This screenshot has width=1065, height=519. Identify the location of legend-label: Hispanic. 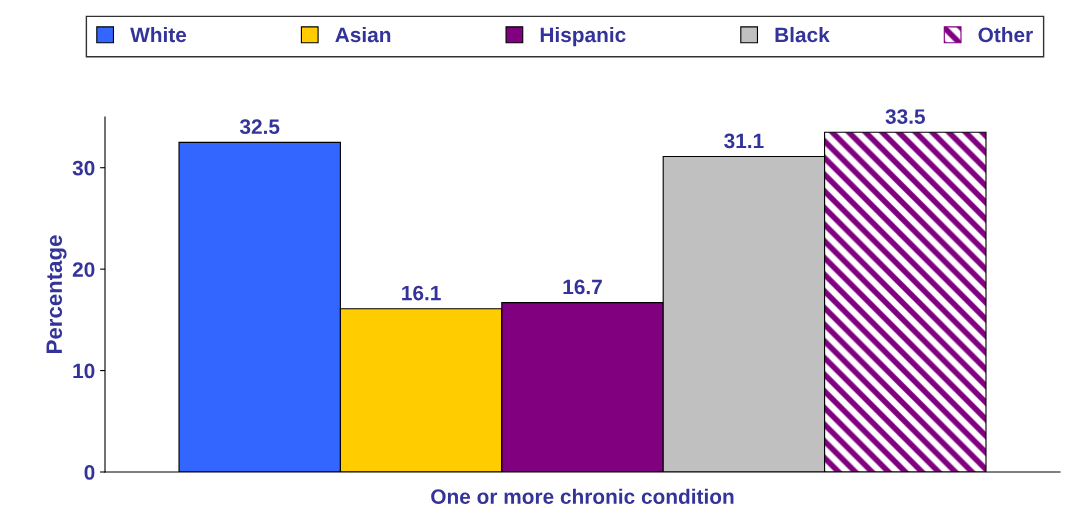
(583, 36).